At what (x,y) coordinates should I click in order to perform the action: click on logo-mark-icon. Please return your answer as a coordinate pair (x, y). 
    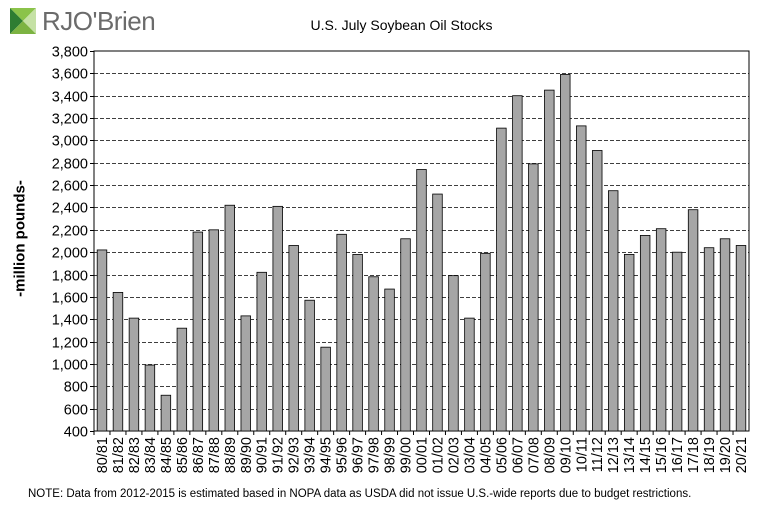
    Looking at the image, I should click on (23, 21).